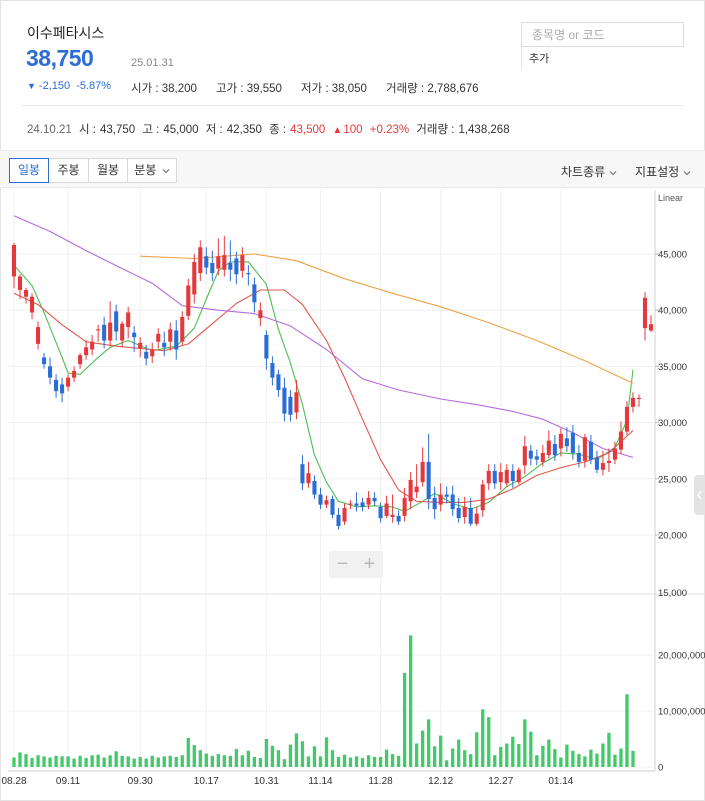 The height and width of the screenshot is (801, 705). I want to click on price-tick-label: 45,000, so click(672, 255).